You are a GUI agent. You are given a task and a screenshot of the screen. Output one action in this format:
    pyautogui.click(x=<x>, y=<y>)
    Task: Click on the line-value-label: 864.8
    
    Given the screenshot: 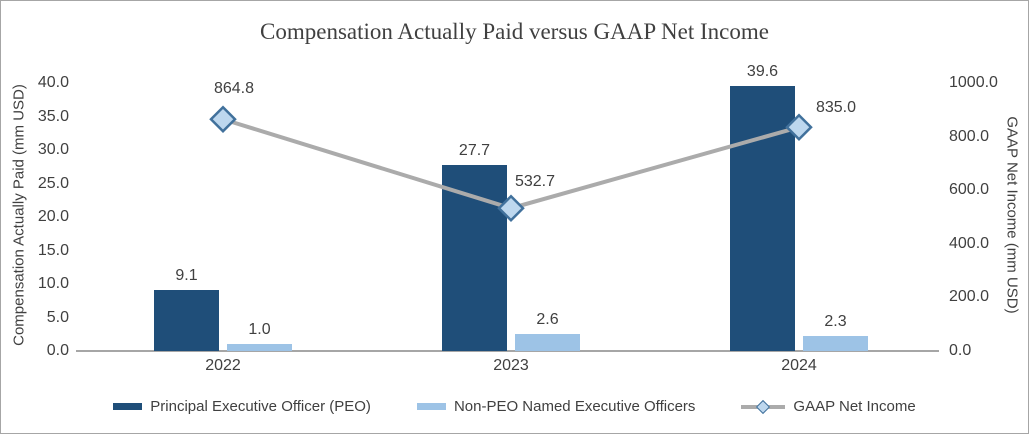 What is the action you would take?
    pyautogui.click(x=234, y=89)
    